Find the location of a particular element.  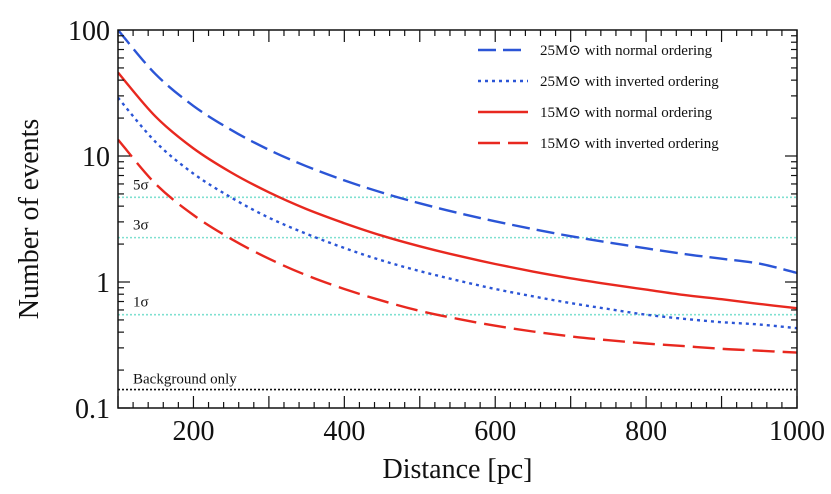

legend-label-3: 15M⊙ with inverted ordering is located at coordinates (629, 144).